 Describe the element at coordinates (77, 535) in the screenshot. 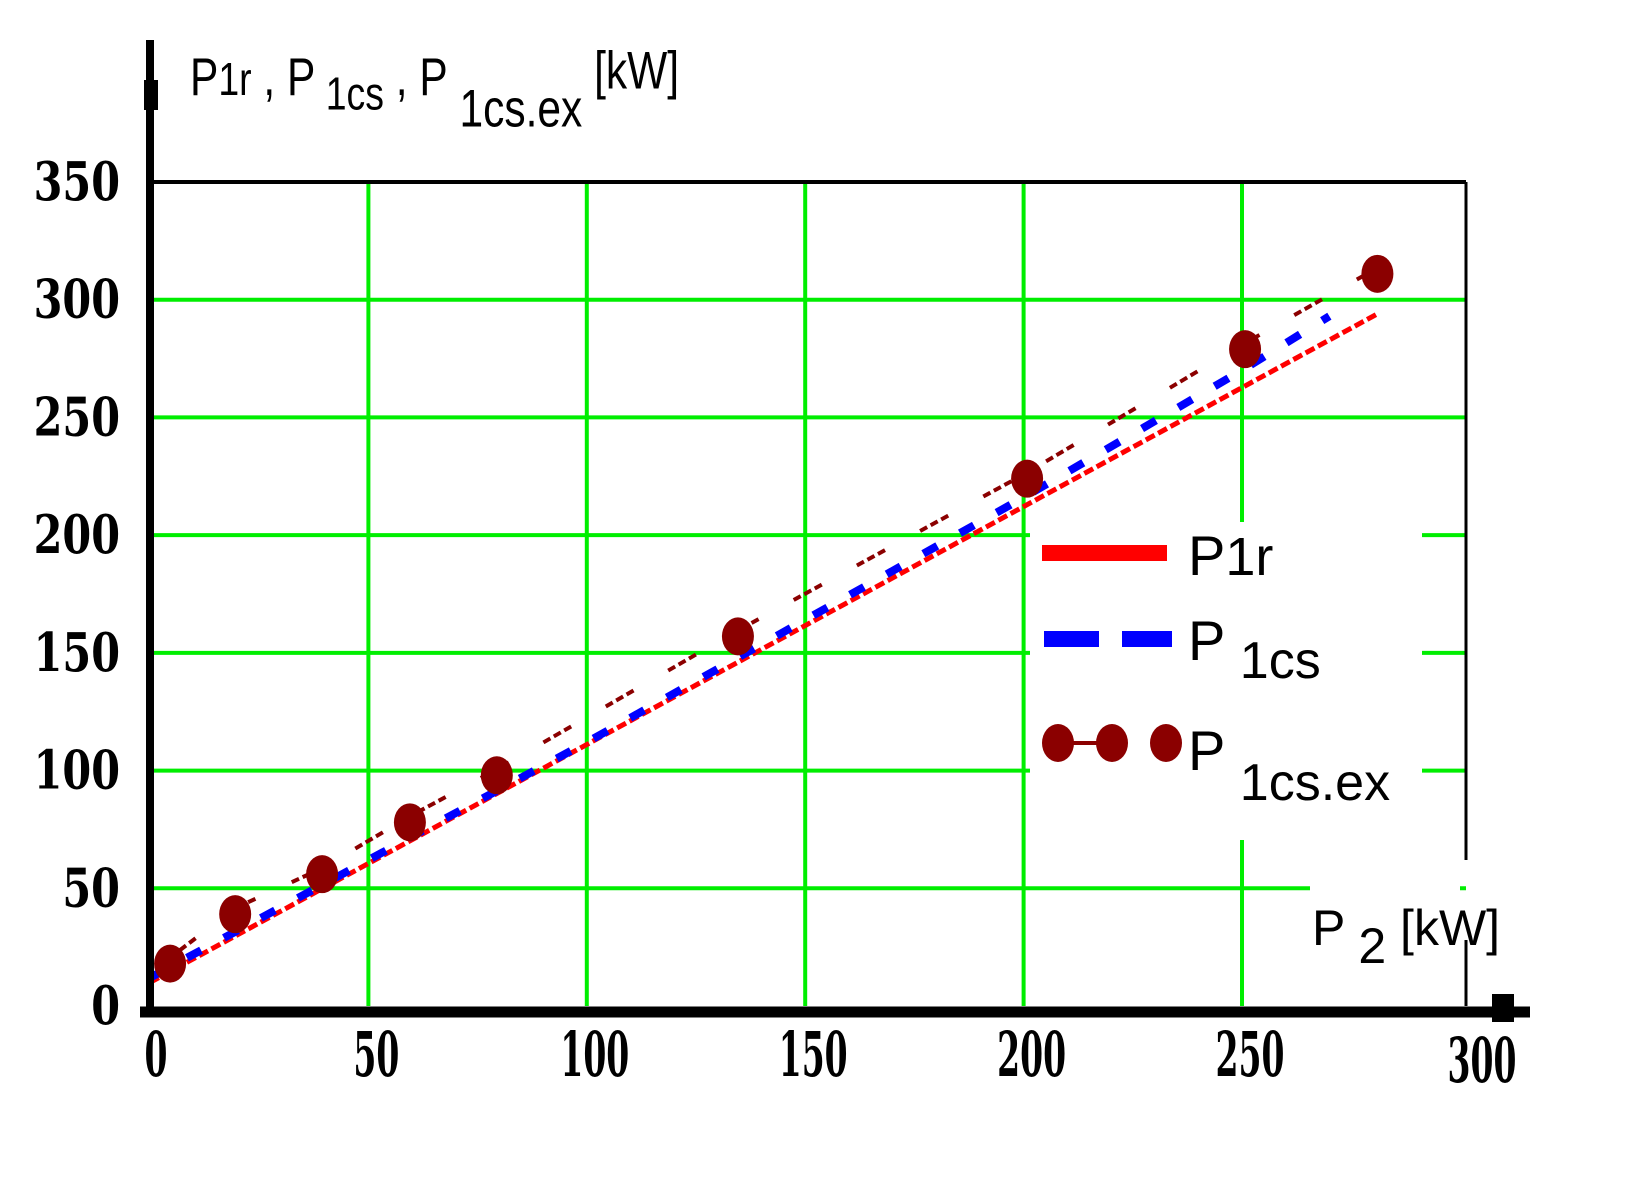

I see `y-tick-label: 200` at that location.